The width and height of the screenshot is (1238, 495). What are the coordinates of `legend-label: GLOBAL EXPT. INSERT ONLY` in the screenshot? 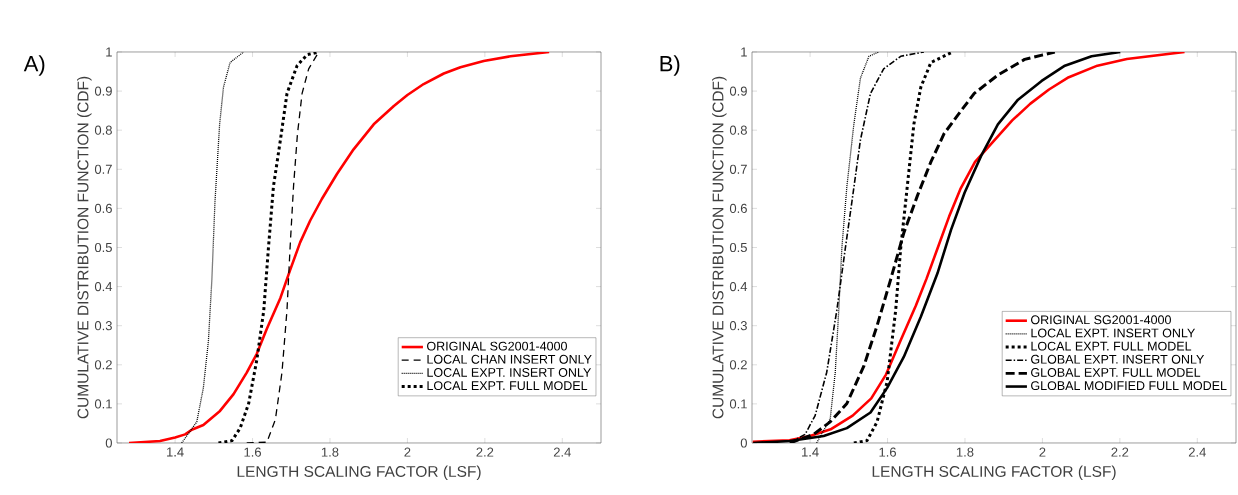 It's located at (1118, 359).